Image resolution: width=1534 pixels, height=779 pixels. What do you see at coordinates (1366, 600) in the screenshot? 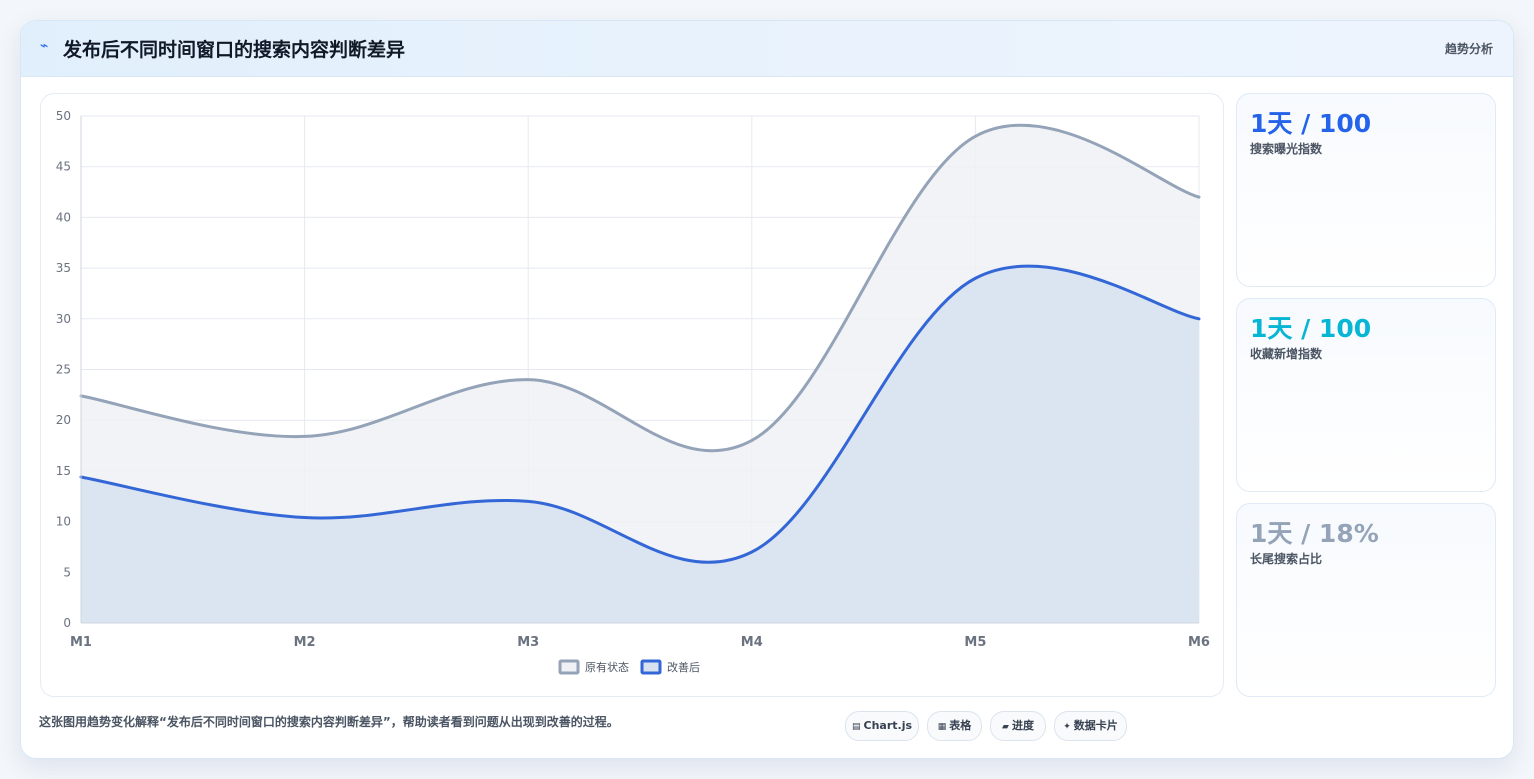
I see `stat-card-longtail: 1天 / 18% 长尾搜索占比` at bounding box center [1366, 600].